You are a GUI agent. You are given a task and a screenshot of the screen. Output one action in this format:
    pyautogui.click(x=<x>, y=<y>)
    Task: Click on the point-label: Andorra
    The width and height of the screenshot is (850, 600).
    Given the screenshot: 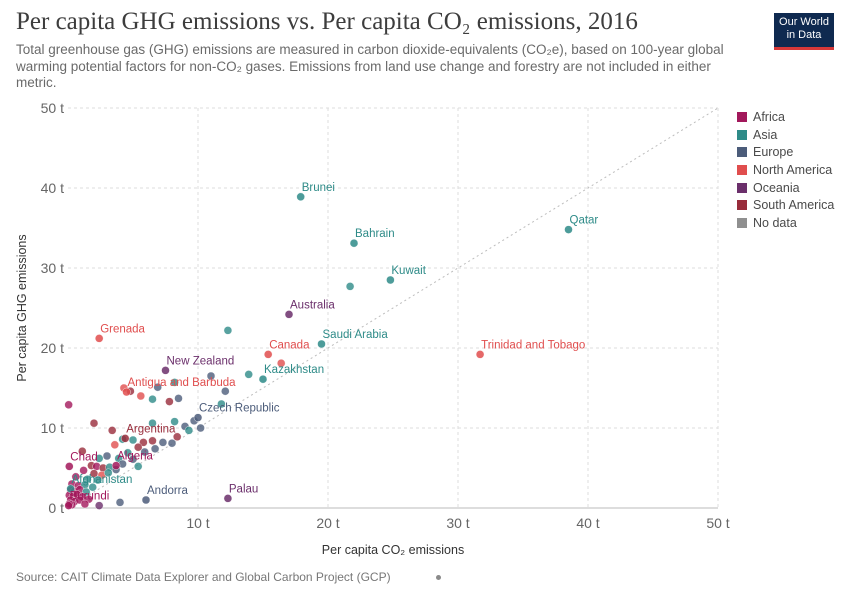 What is the action you would take?
    pyautogui.click(x=168, y=491)
    